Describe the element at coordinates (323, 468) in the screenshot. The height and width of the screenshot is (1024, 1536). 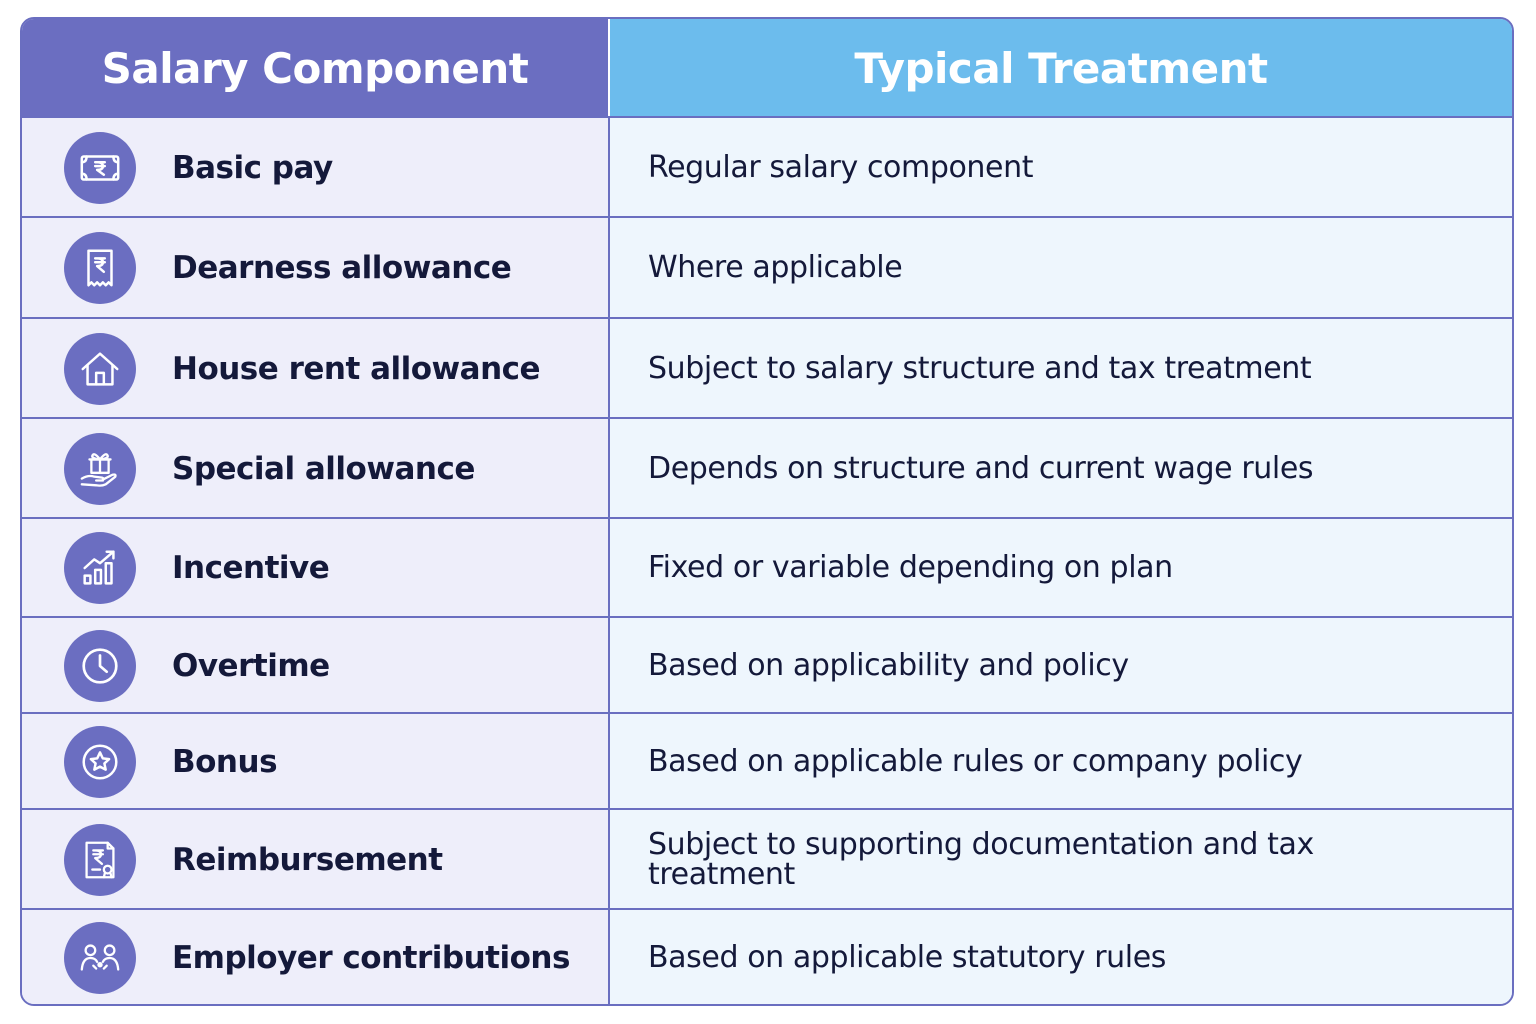
I see `component-label: Special allowance` at that location.